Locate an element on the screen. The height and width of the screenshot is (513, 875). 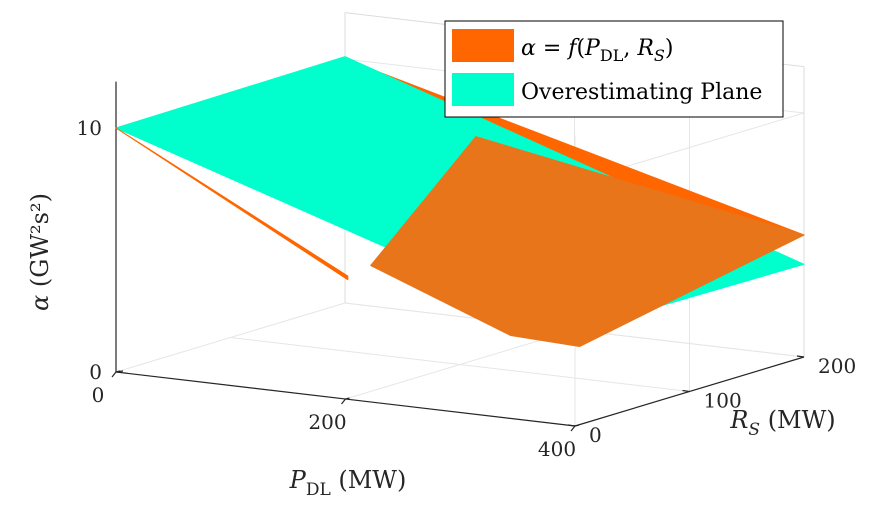
legend: α = f(PDL, RS) Overestimating Plane is located at coordinates (614, 69).